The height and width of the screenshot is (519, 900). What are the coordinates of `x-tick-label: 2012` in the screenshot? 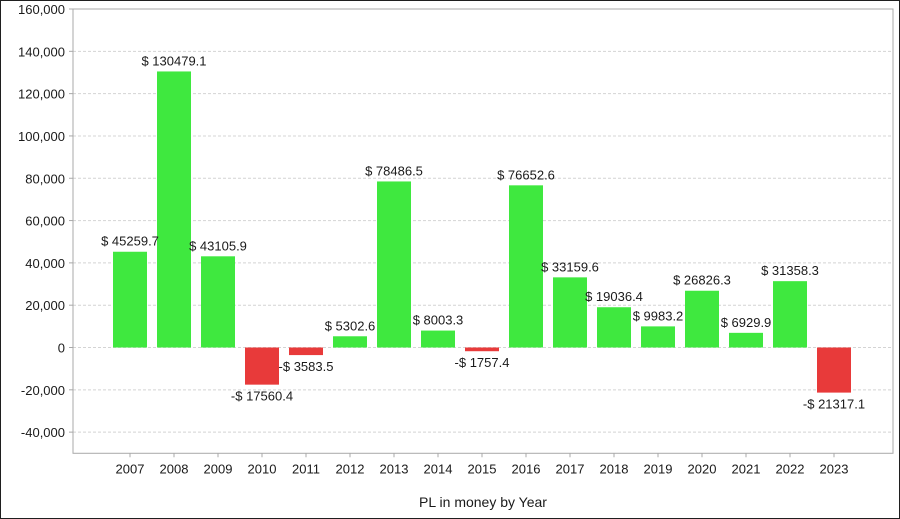 It's located at (350, 468).